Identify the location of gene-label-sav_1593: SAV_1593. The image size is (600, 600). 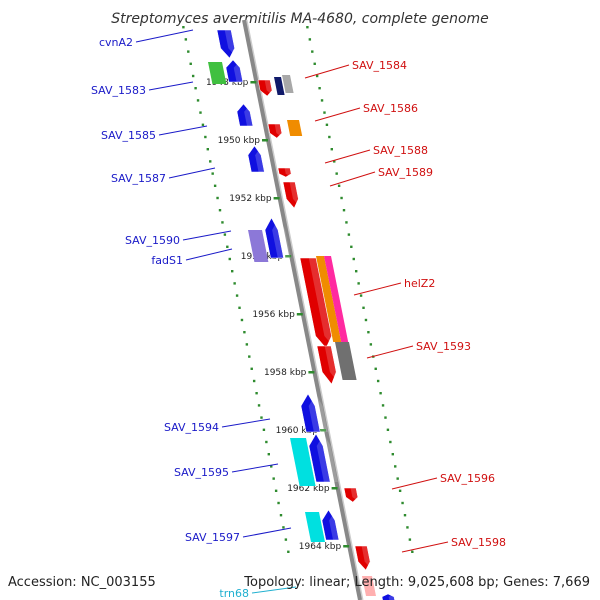
(443, 346).